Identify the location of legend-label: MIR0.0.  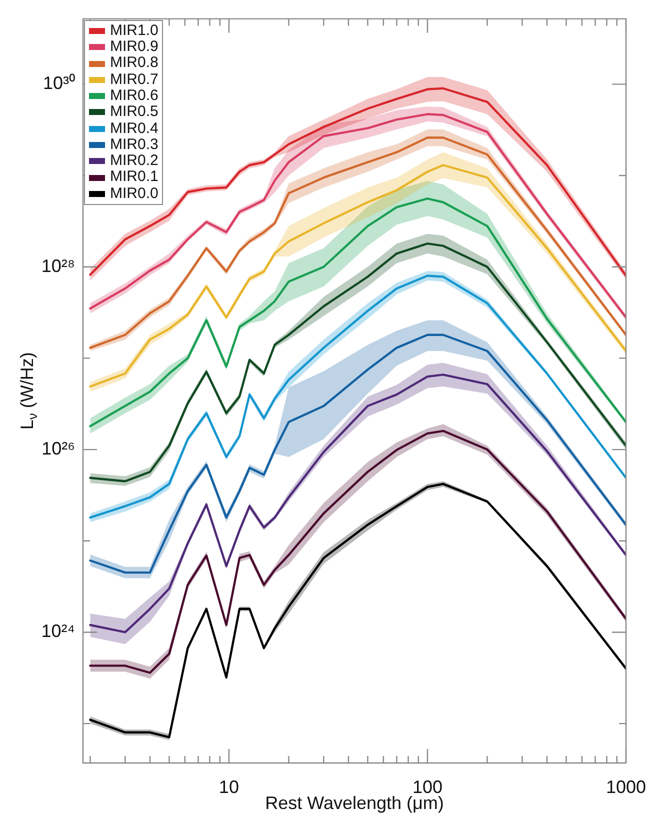
(134, 193).